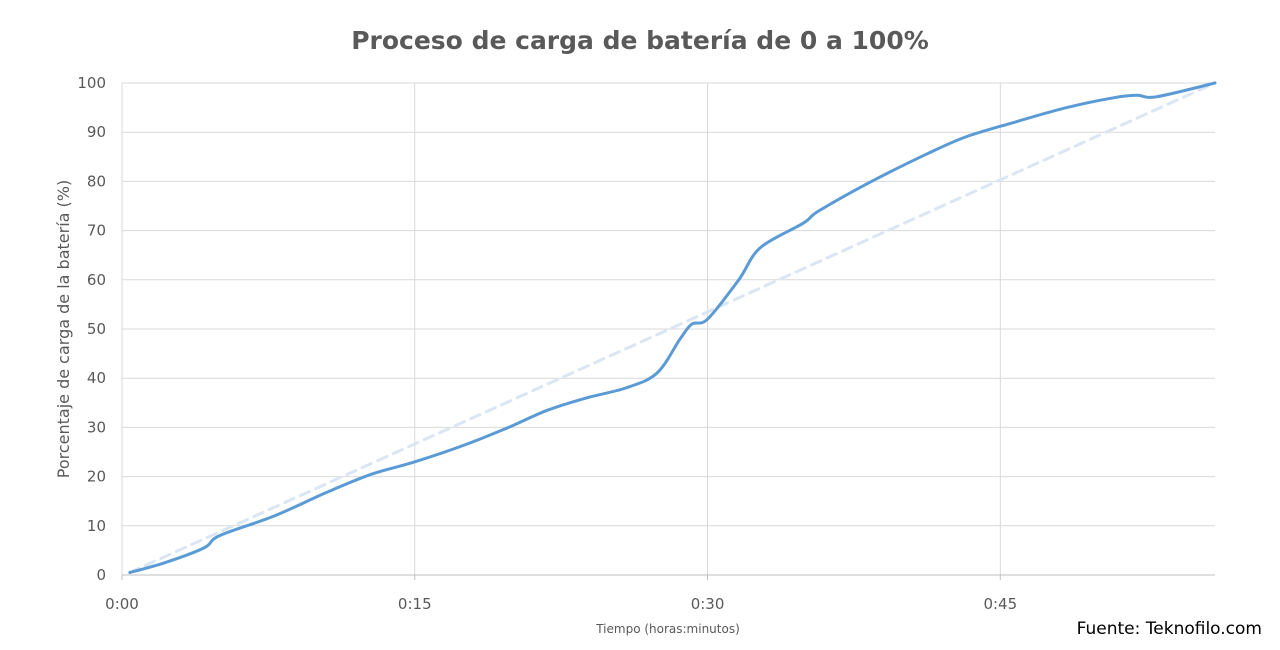 The image size is (1280, 650). I want to click on y-tick-label: 100, so click(91, 83).